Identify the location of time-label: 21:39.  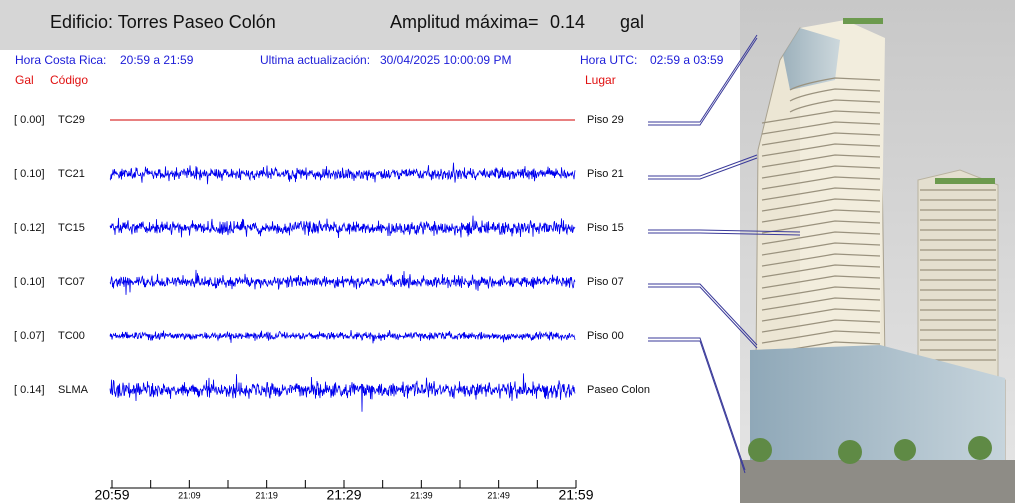
(421, 495).